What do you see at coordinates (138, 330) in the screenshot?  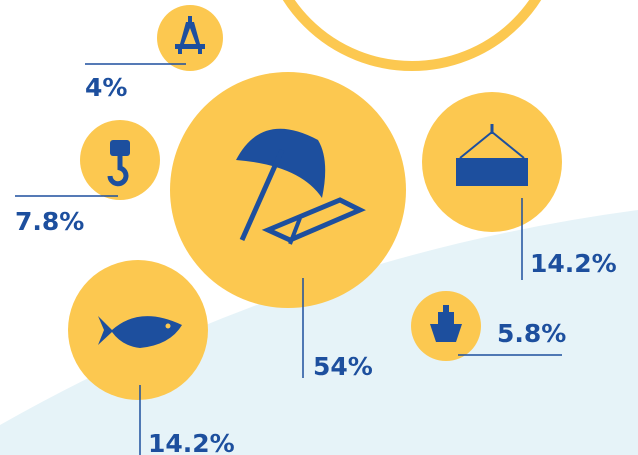 I see `fish-bubble` at bounding box center [138, 330].